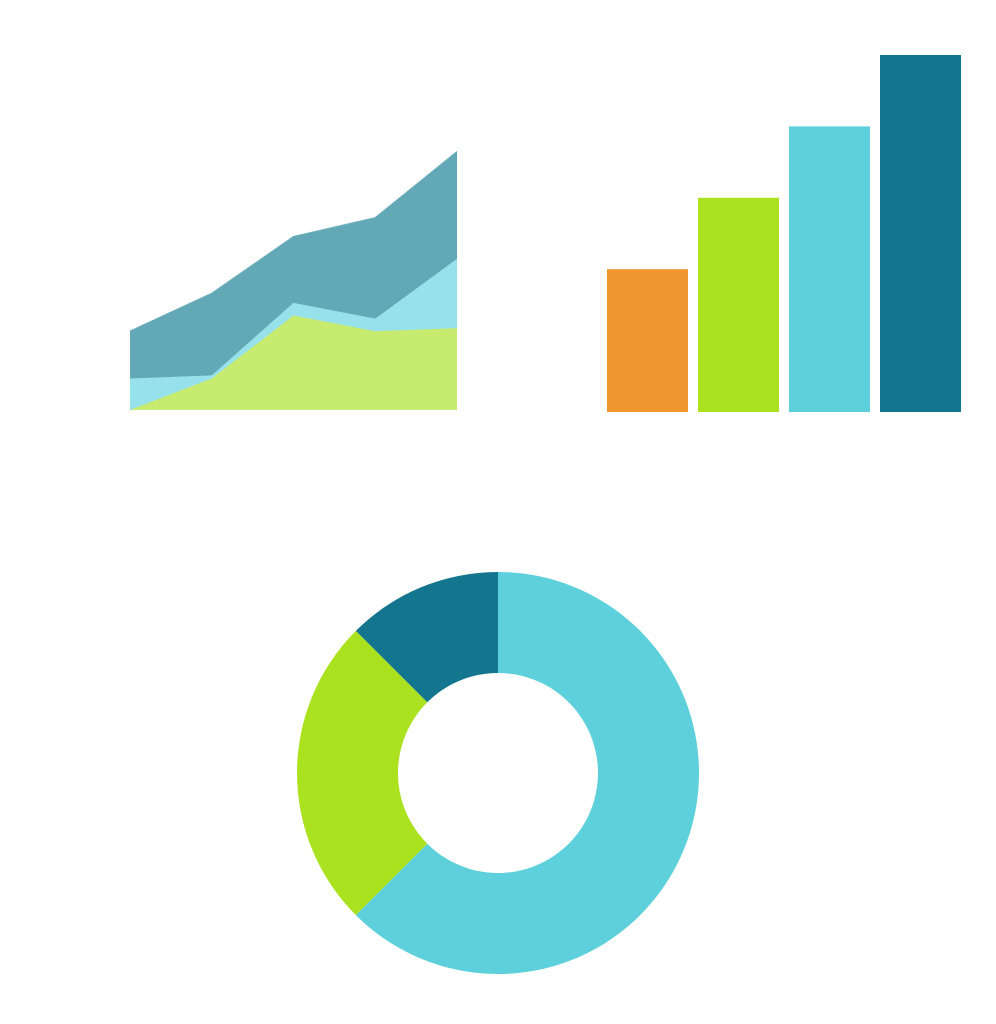  I want to click on stacked-area-chart, so click(293, 281).